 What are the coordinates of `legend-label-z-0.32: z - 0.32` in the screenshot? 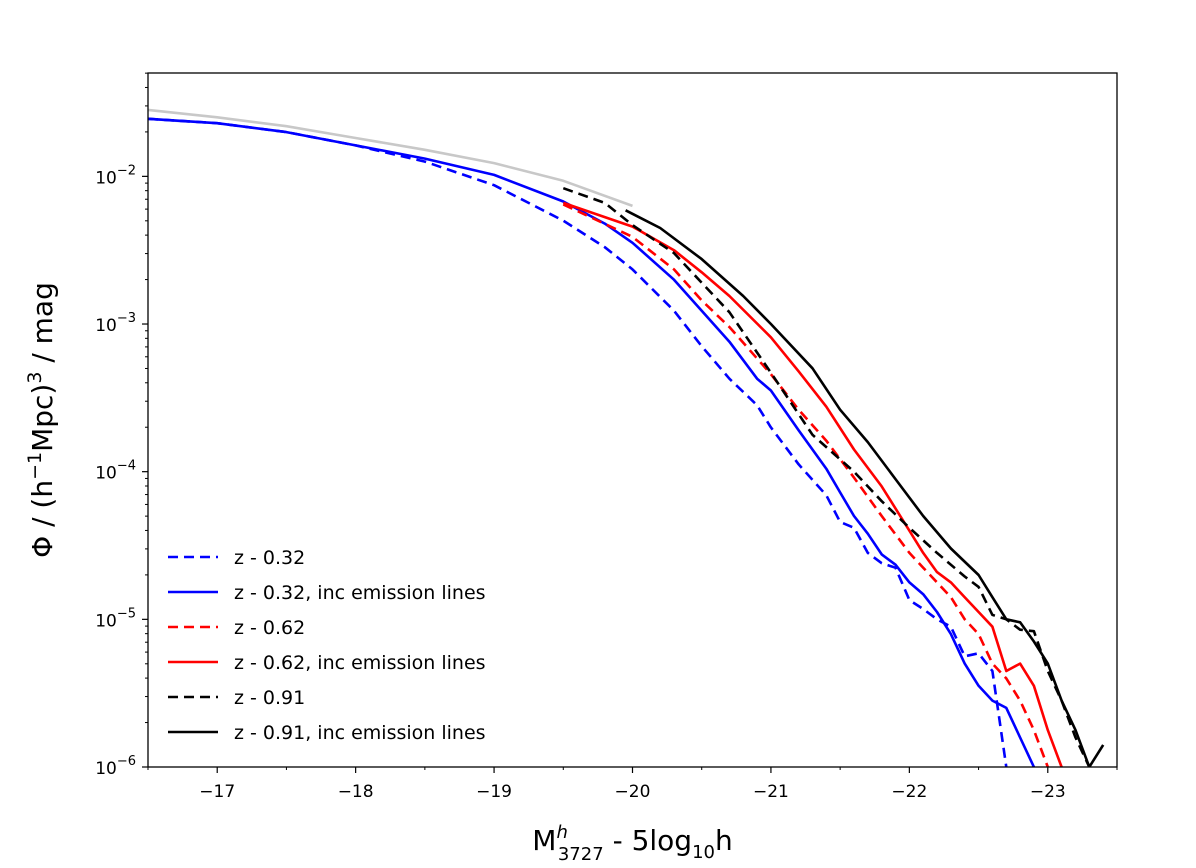 It's located at (269, 558).